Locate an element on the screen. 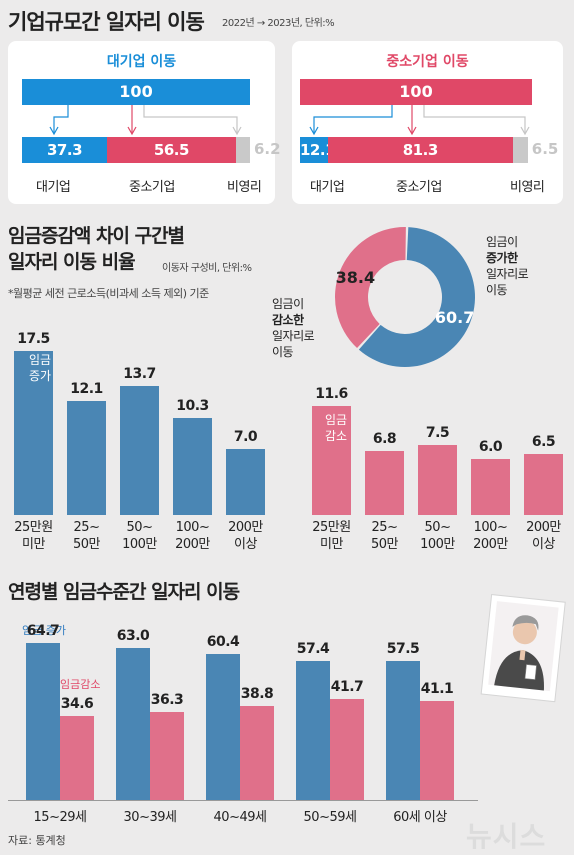 The width and height of the screenshot is (574, 855). source: 자료: 통계청 is located at coordinates (37, 840).